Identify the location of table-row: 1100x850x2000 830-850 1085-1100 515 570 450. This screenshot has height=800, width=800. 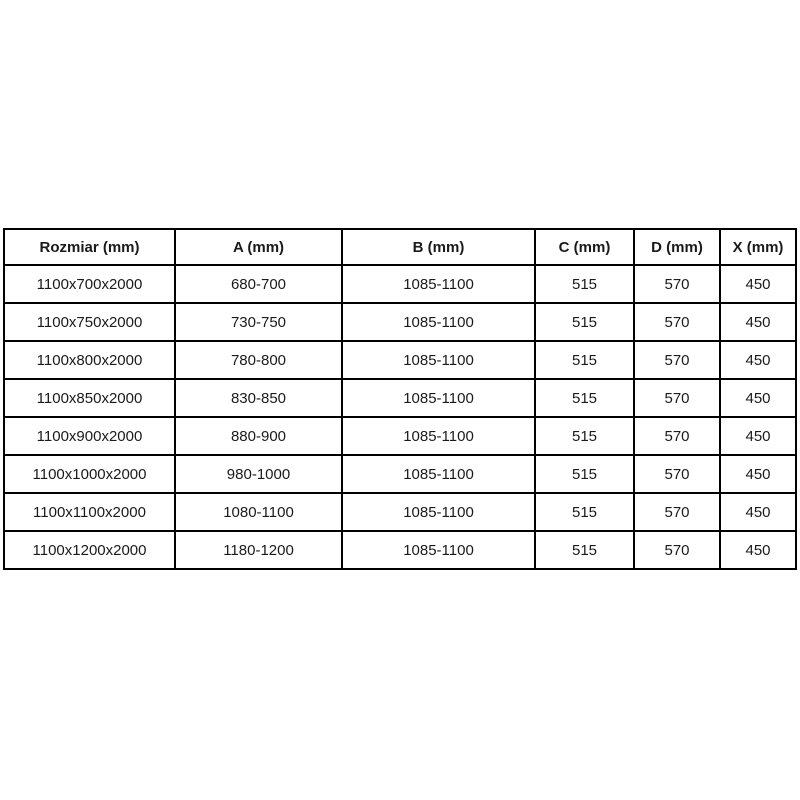
(400, 398).